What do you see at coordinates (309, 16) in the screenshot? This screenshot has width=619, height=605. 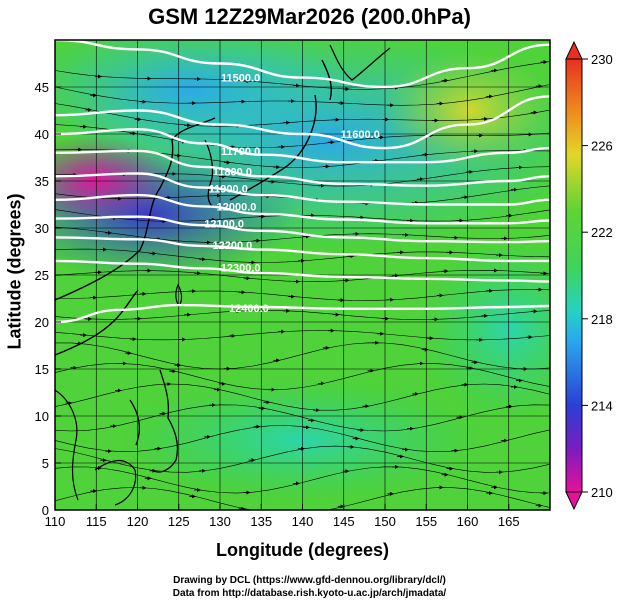 I see `chart-title: GSM 12Z29Mar2026 (200.0hPa)` at bounding box center [309, 16].